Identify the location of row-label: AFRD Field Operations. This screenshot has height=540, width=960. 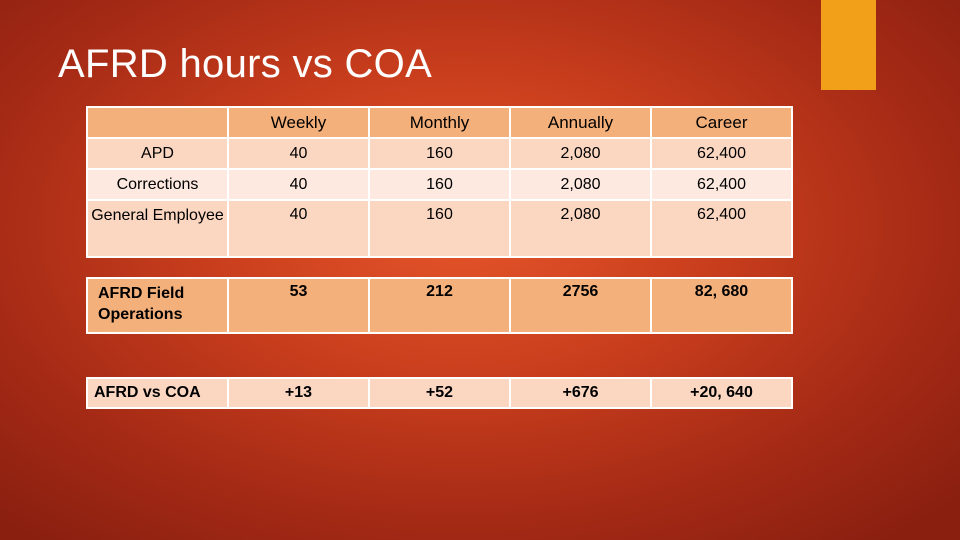
(157, 305).